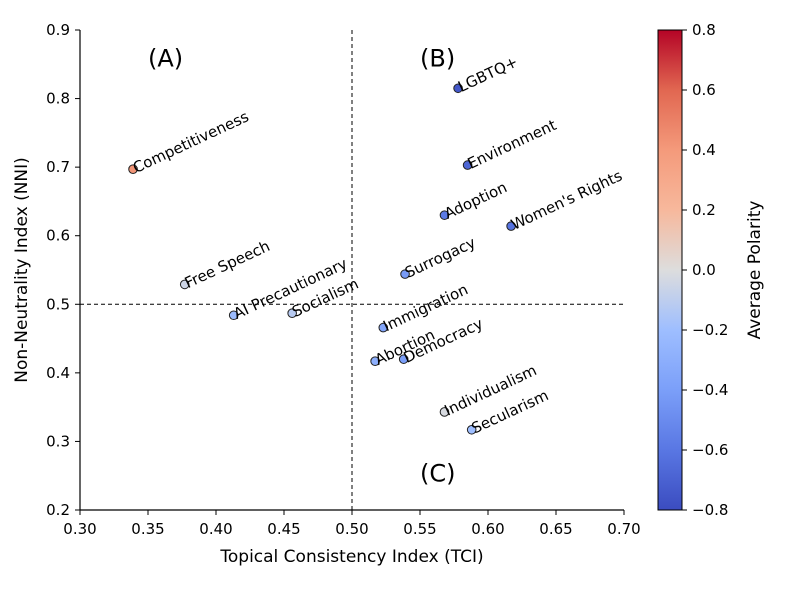  I want to click on colorbar-gradient, so click(670, 270).